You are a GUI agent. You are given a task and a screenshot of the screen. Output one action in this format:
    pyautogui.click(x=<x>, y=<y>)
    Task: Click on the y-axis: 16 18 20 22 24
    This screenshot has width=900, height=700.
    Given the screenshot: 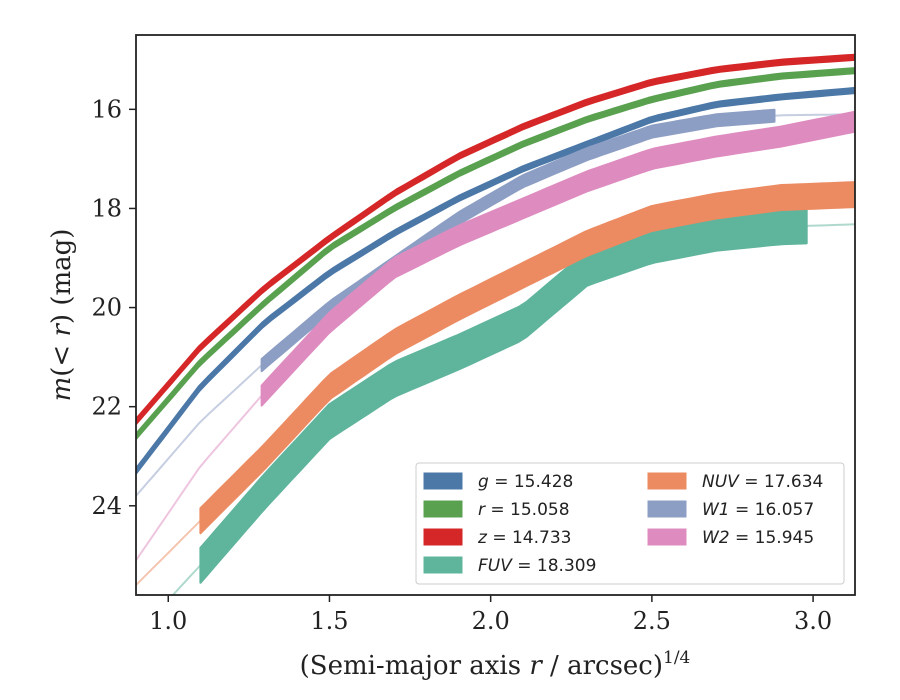 What is the action you would take?
    pyautogui.click(x=113, y=307)
    